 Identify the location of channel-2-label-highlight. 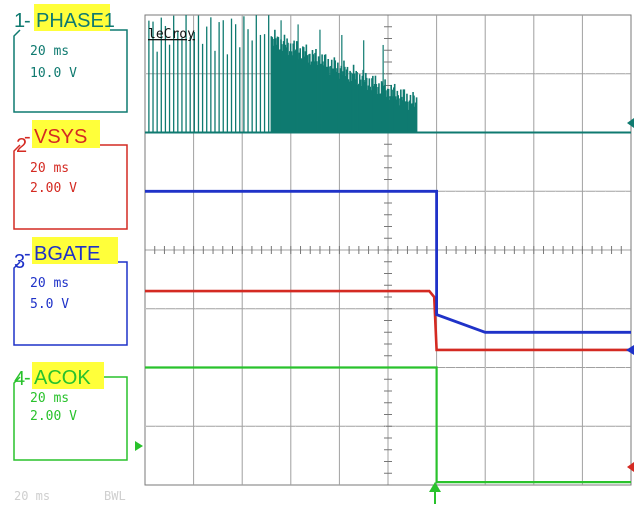
(66, 134).